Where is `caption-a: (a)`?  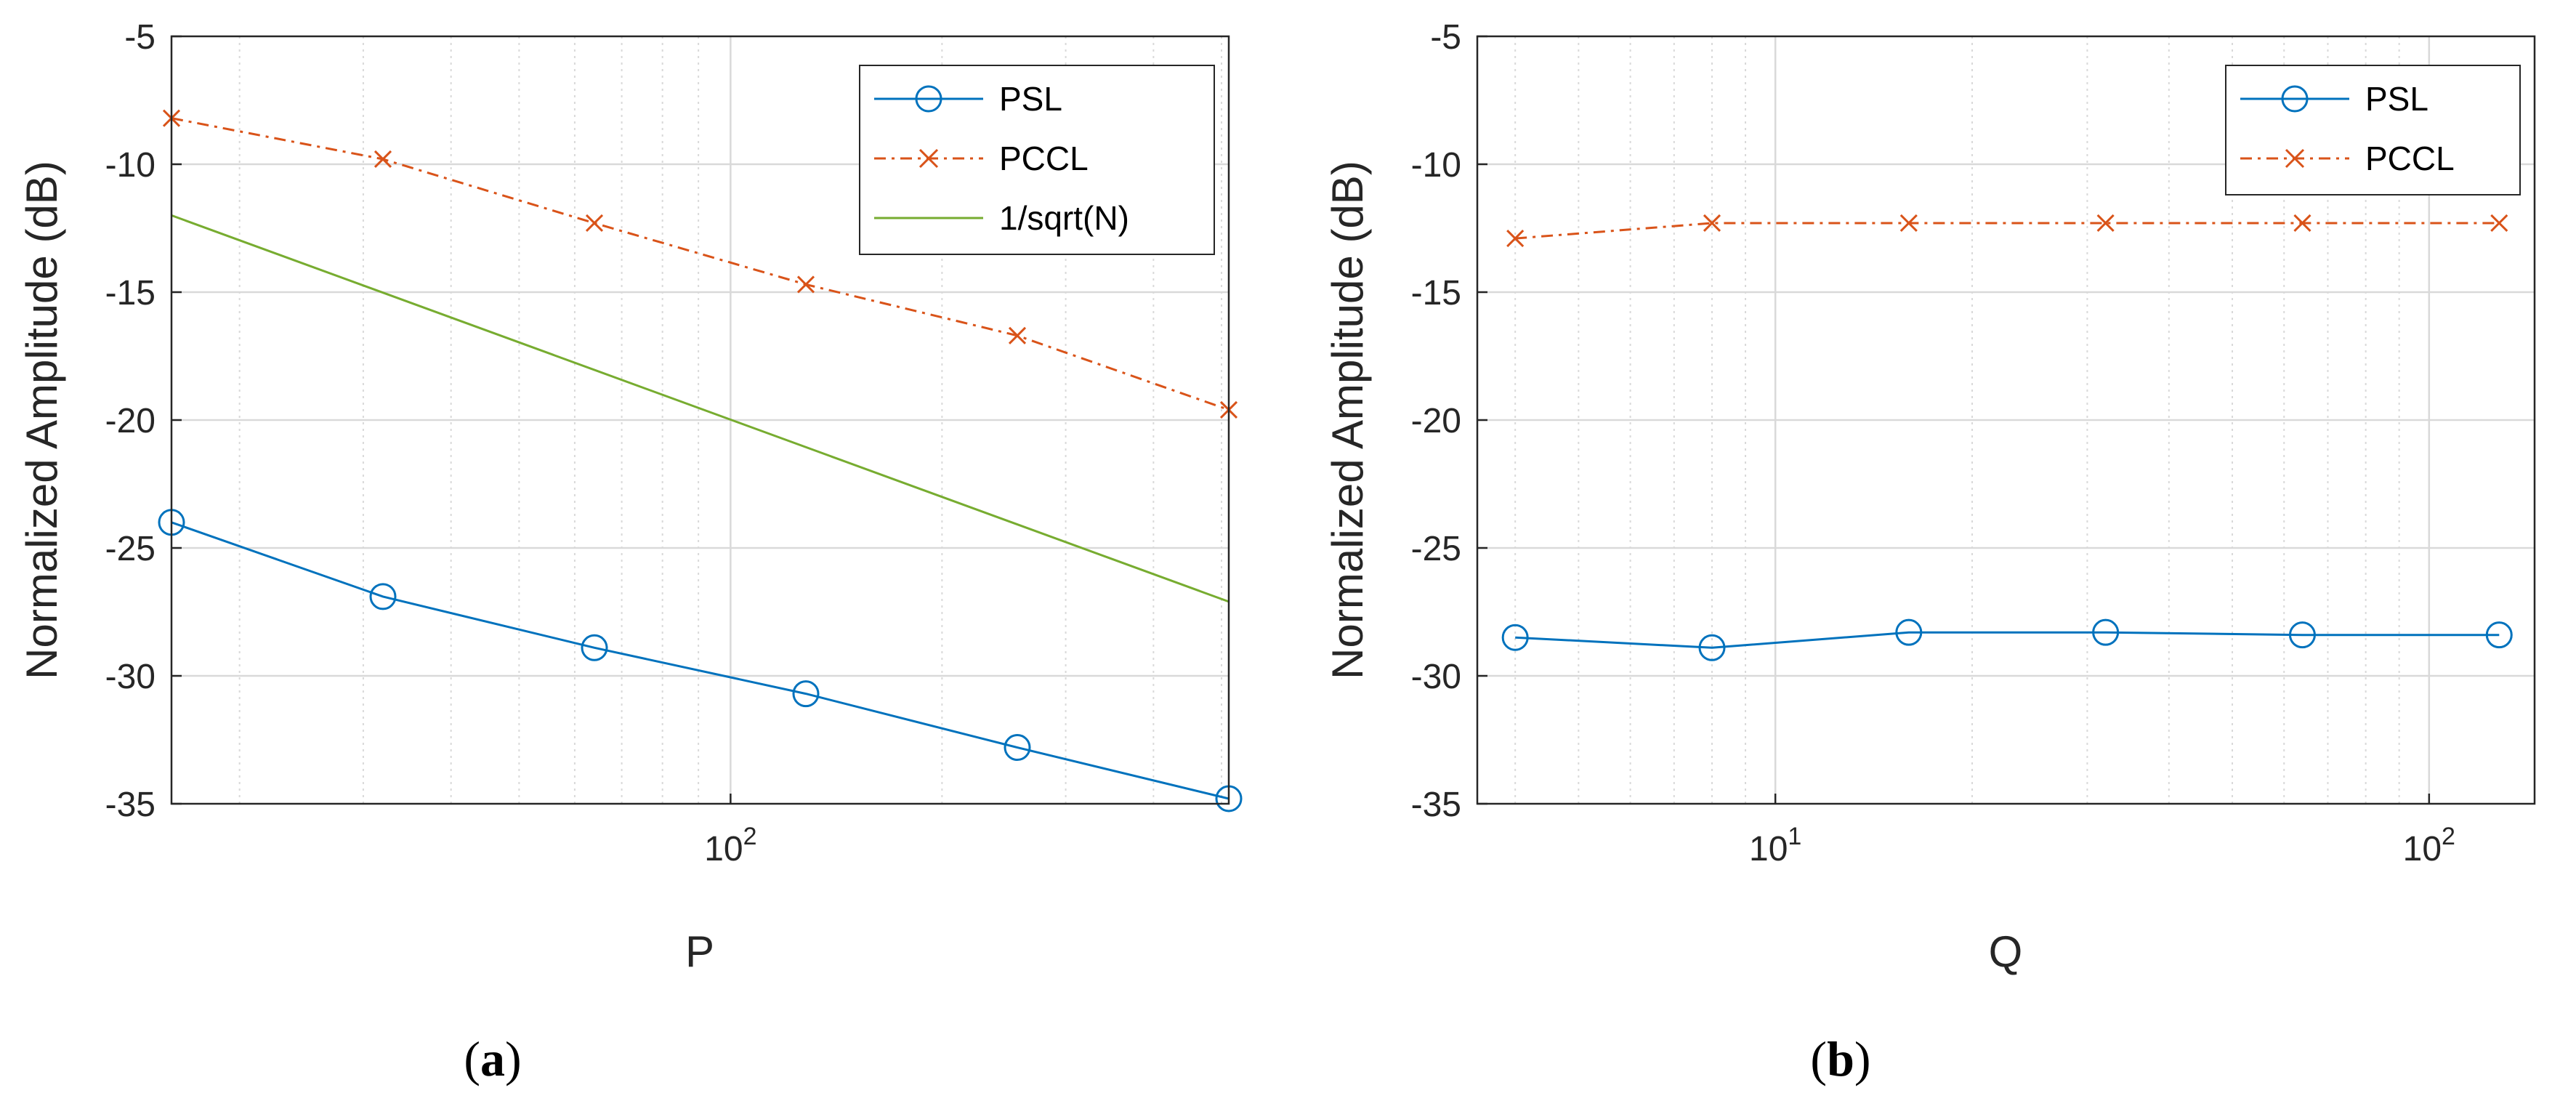 caption-a: (a) is located at coordinates (493, 1058).